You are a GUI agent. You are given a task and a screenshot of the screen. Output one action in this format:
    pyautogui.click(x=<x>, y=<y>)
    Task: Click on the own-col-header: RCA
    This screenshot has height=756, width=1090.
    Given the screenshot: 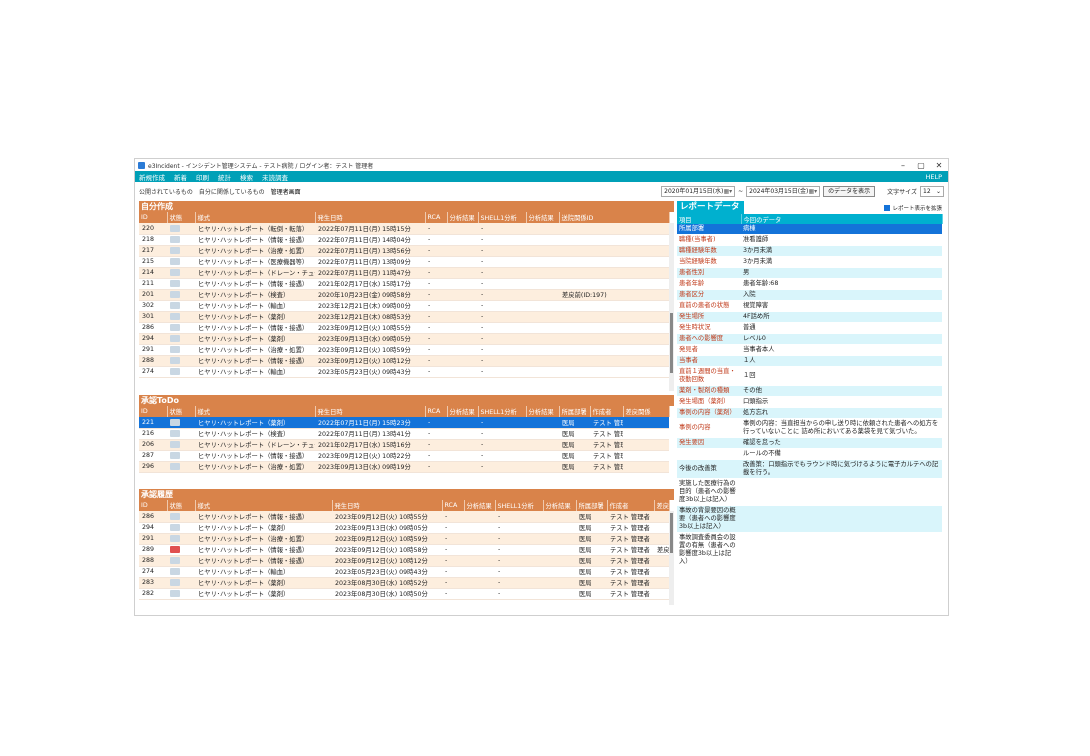 What is the action you would take?
    pyautogui.click(x=436, y=217)
    